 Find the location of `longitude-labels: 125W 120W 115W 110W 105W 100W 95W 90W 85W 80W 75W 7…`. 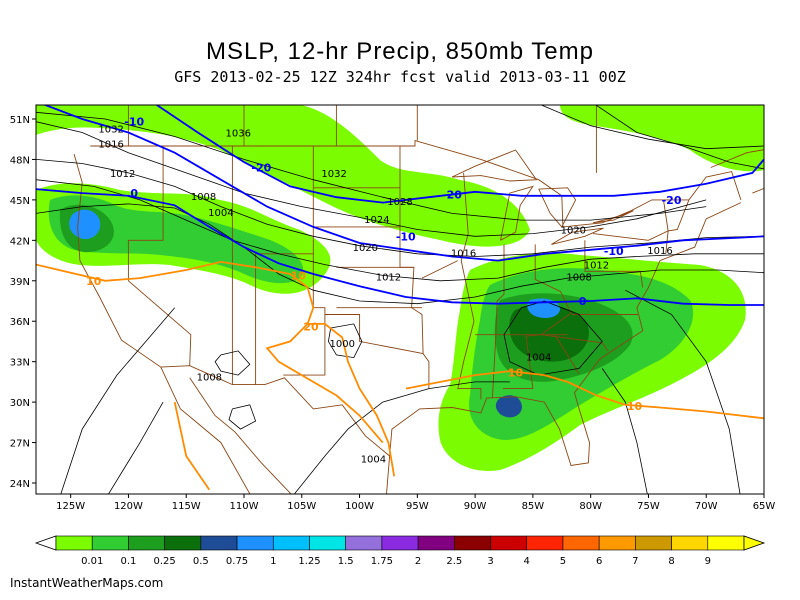

longitude-labels: 125W 120W 115W 110W 105W 100W 95W 90W 85W 80W 75W 7… is located at coordinates (415, 503).